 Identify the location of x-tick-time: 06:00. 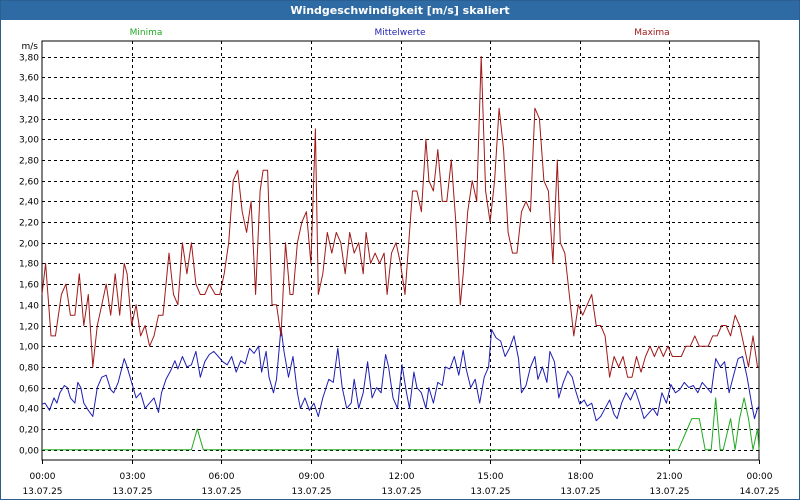
(222, 477).